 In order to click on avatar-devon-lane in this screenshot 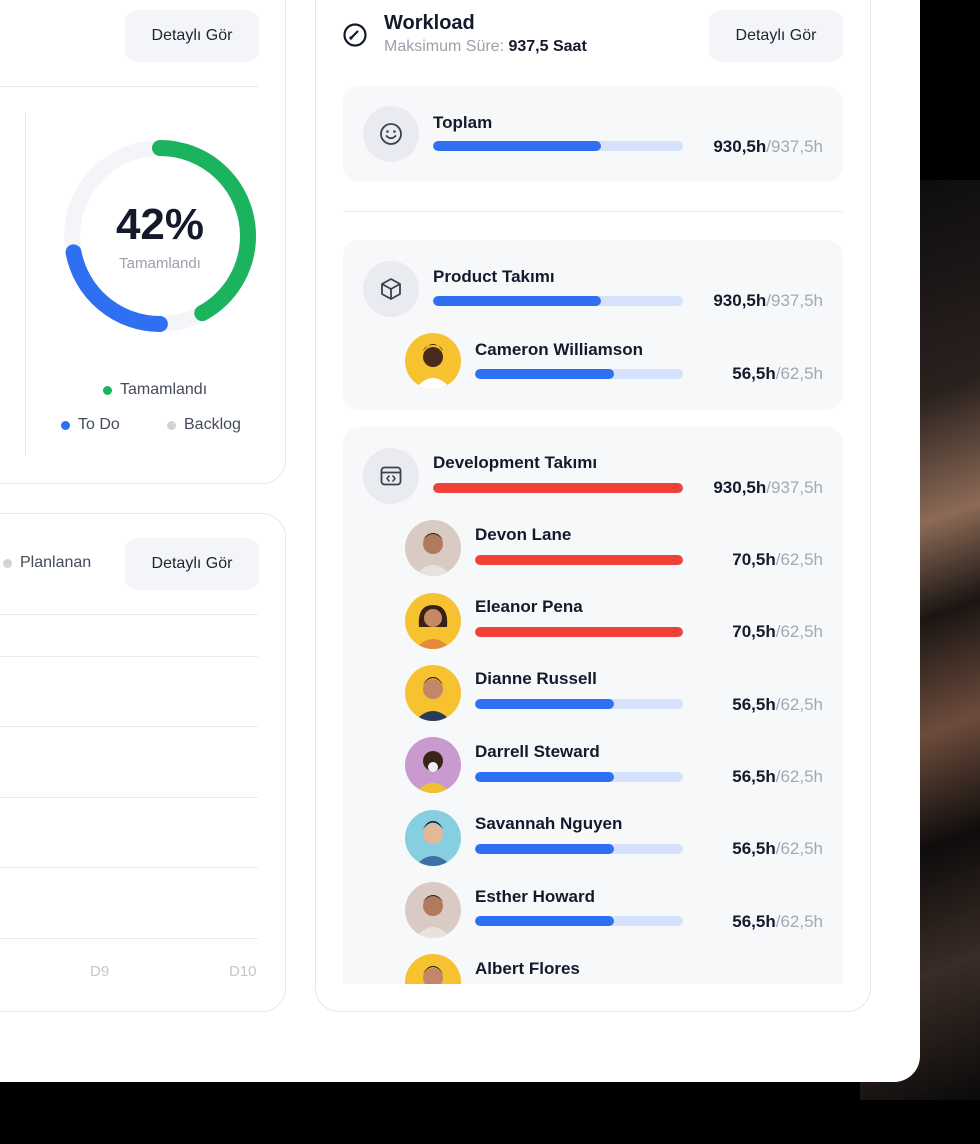, I will do `click(433, 548)`.